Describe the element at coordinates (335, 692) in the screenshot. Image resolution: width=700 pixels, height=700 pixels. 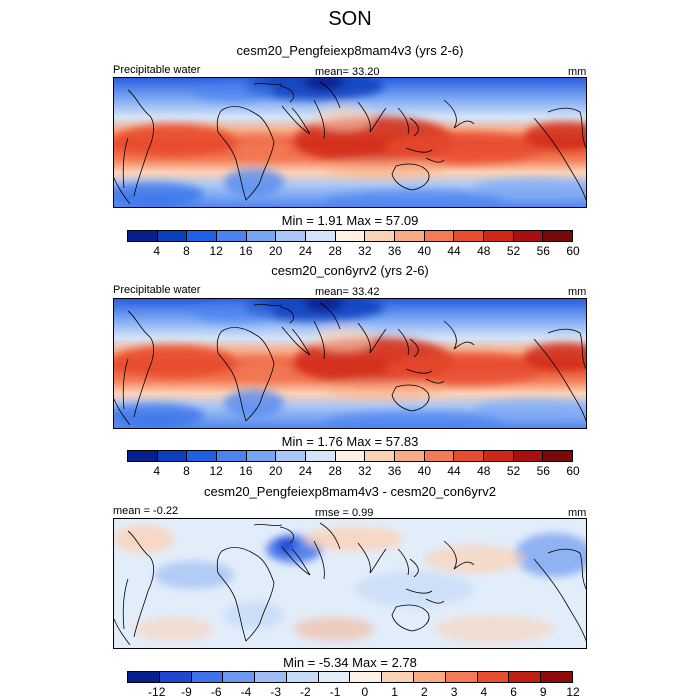
I see `colorbar-tick-label: -1` at that location.